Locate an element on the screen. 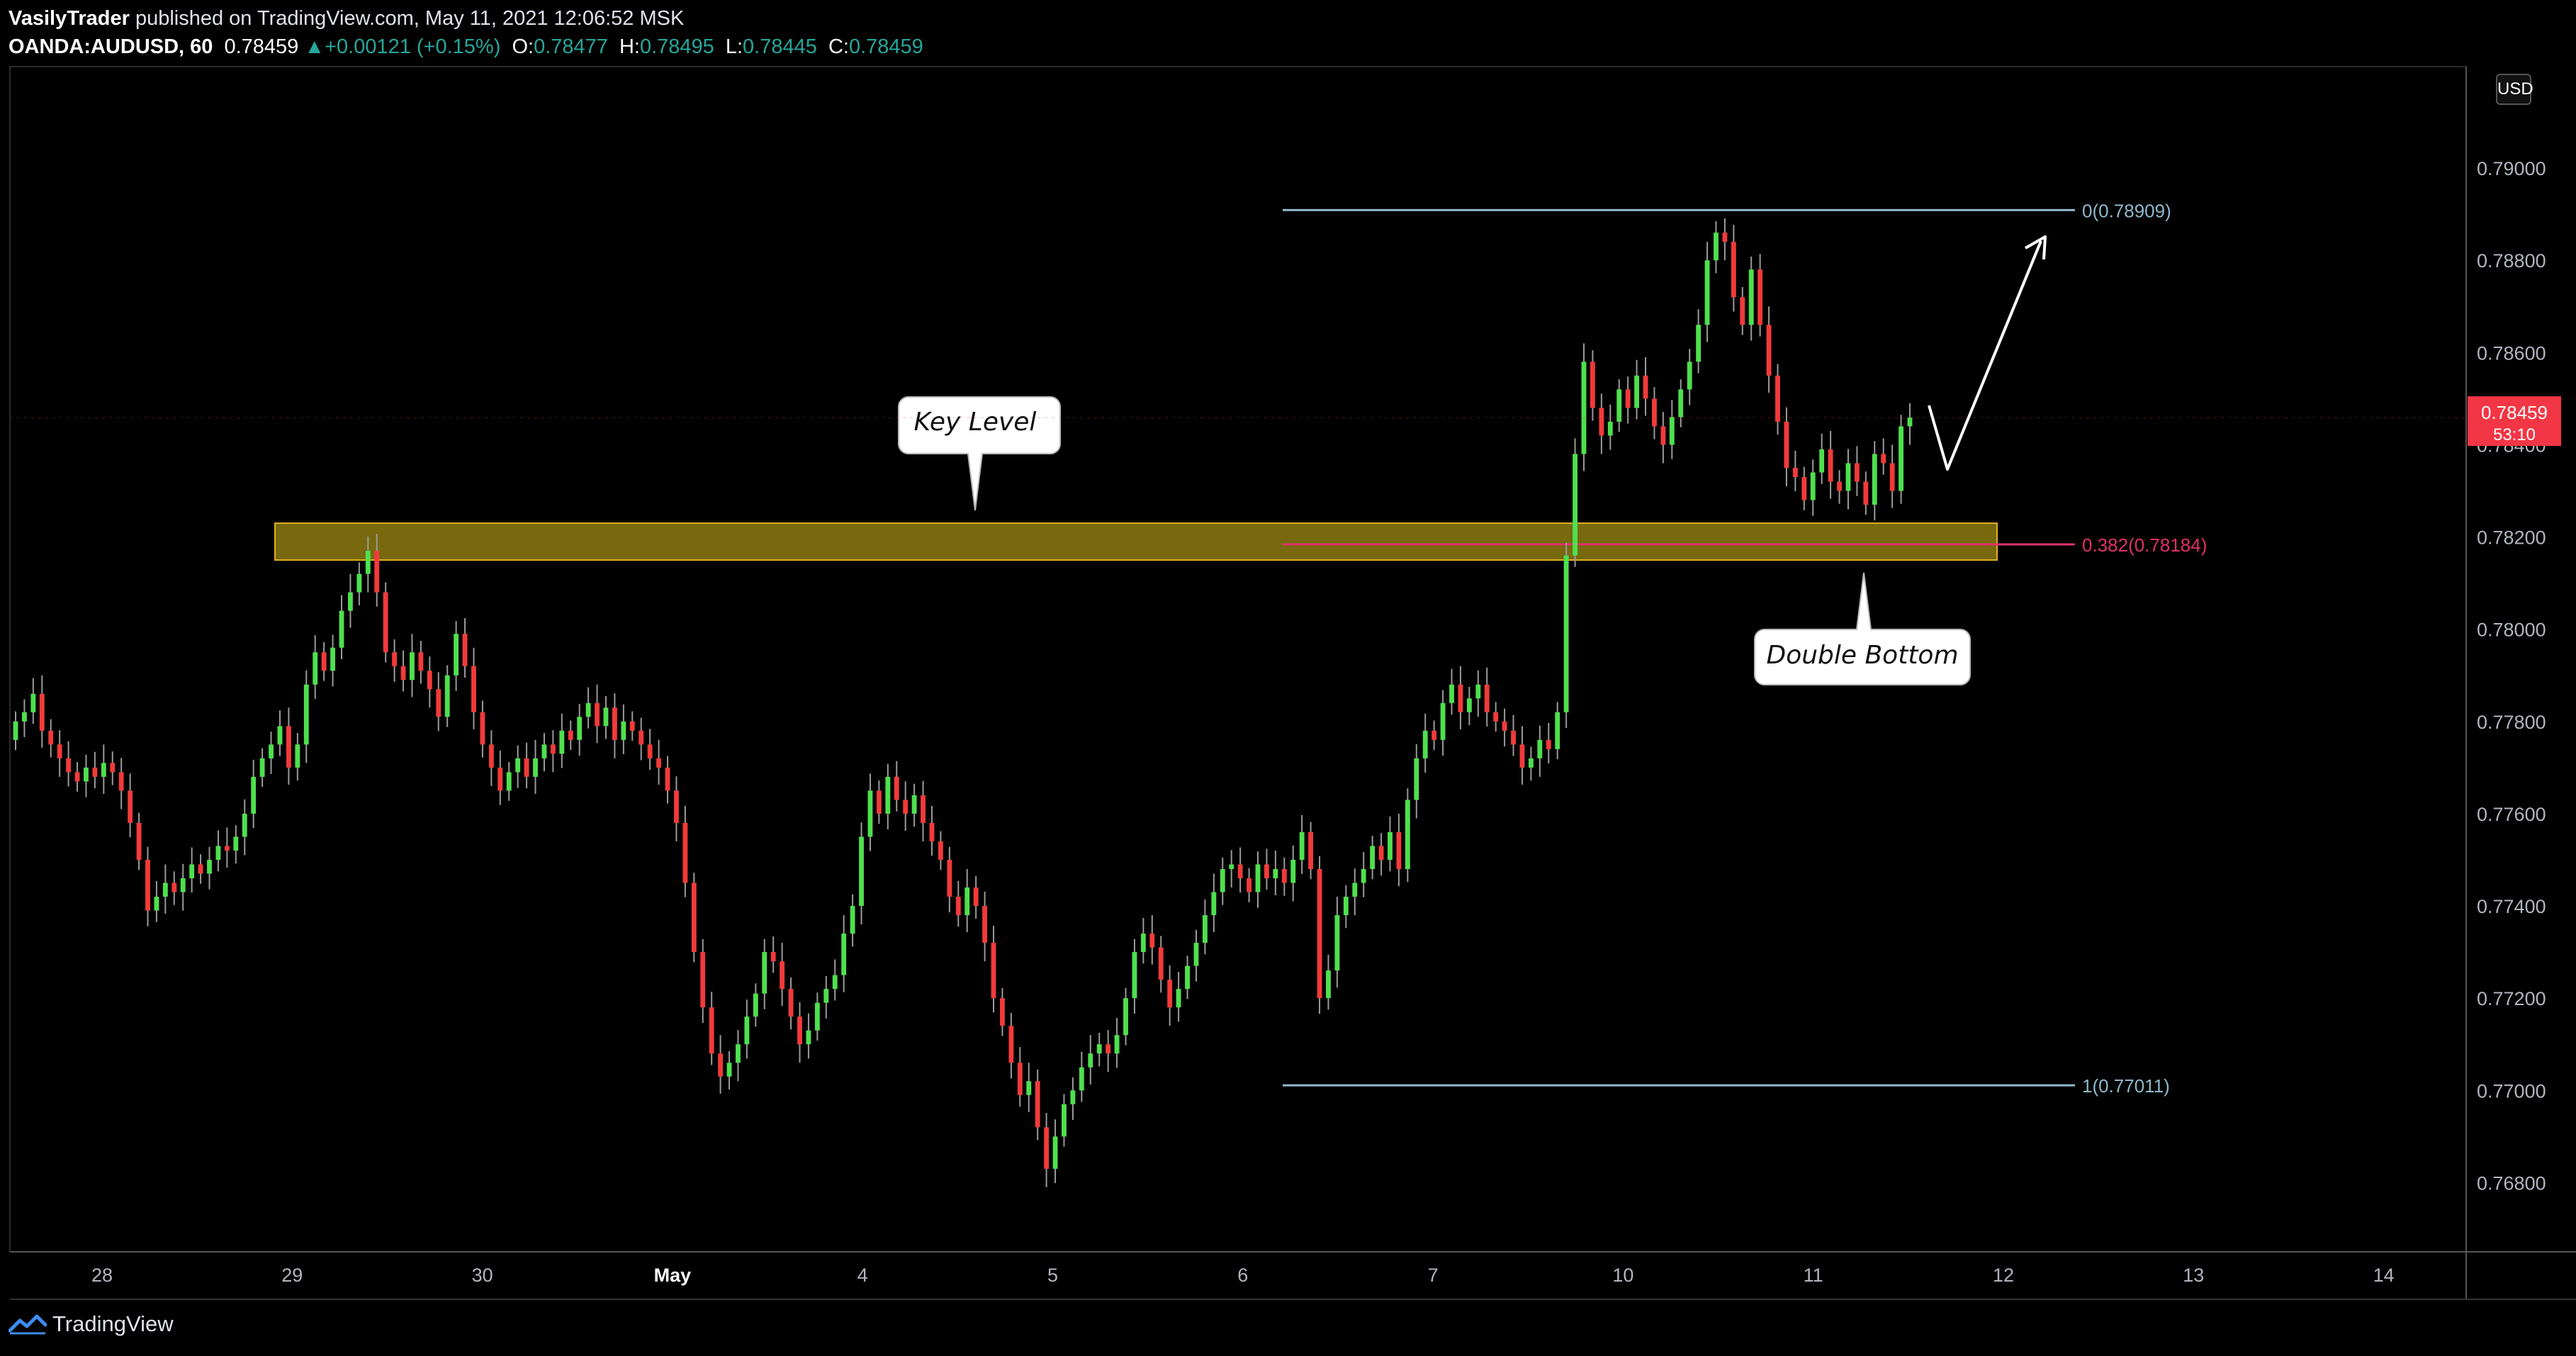 The height and width of the screenshot is (1356, 2576). bar-countdown: 53:10 is located at coordinates (2514, 434).